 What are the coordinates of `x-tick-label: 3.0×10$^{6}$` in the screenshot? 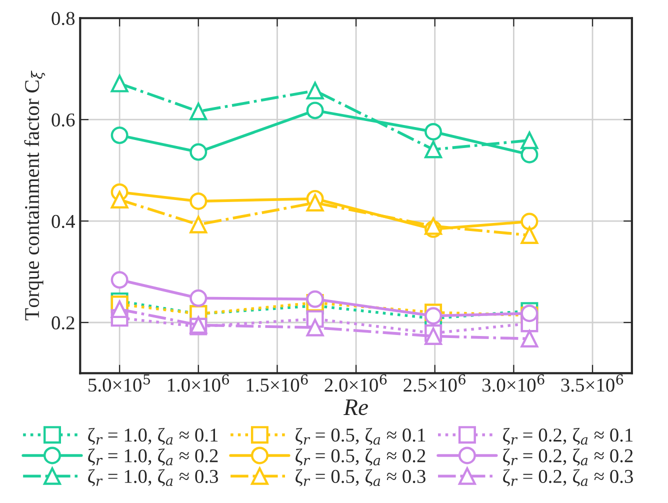 It's located at (513, 383).